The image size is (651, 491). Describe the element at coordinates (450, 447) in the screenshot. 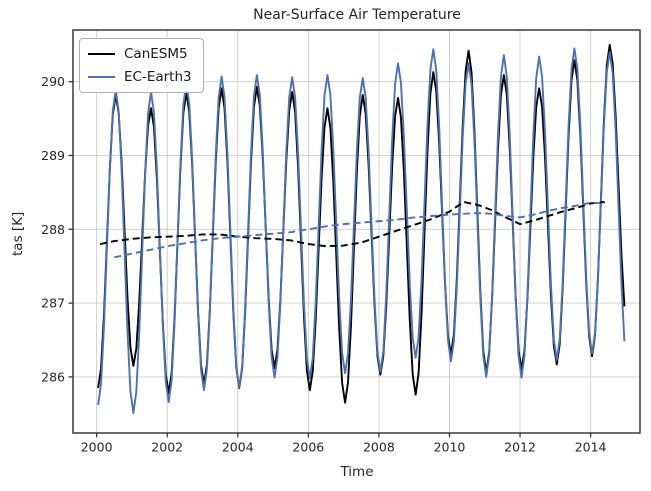

I see `x-tick-label: 2010` at that location.